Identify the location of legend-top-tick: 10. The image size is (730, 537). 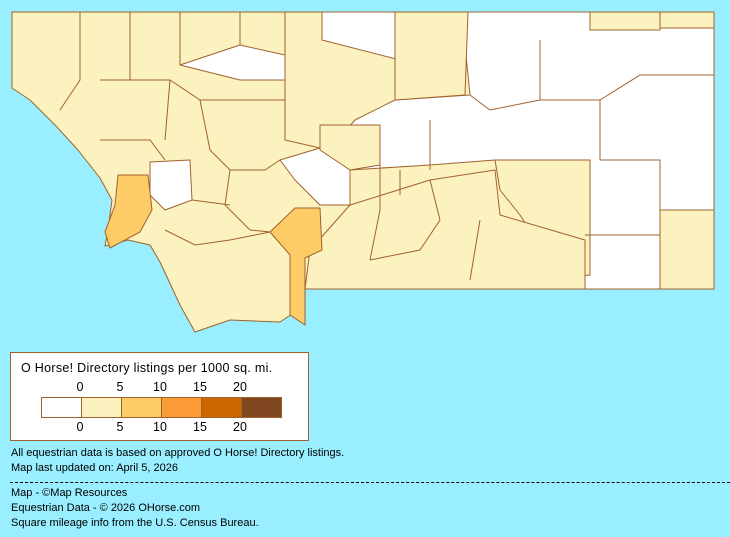
(160, 387).